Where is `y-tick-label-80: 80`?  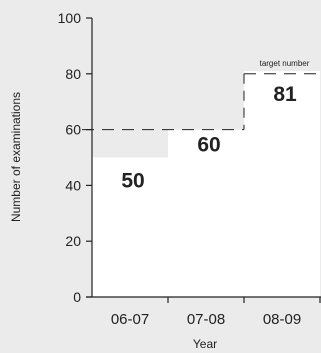 y-tick-label-80: 80 is located at coordinates (73, 74).